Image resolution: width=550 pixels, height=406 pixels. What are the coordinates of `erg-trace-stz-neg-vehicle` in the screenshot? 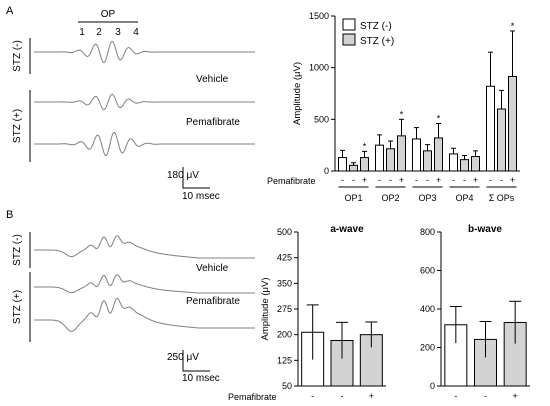 It's located at (144, 247).